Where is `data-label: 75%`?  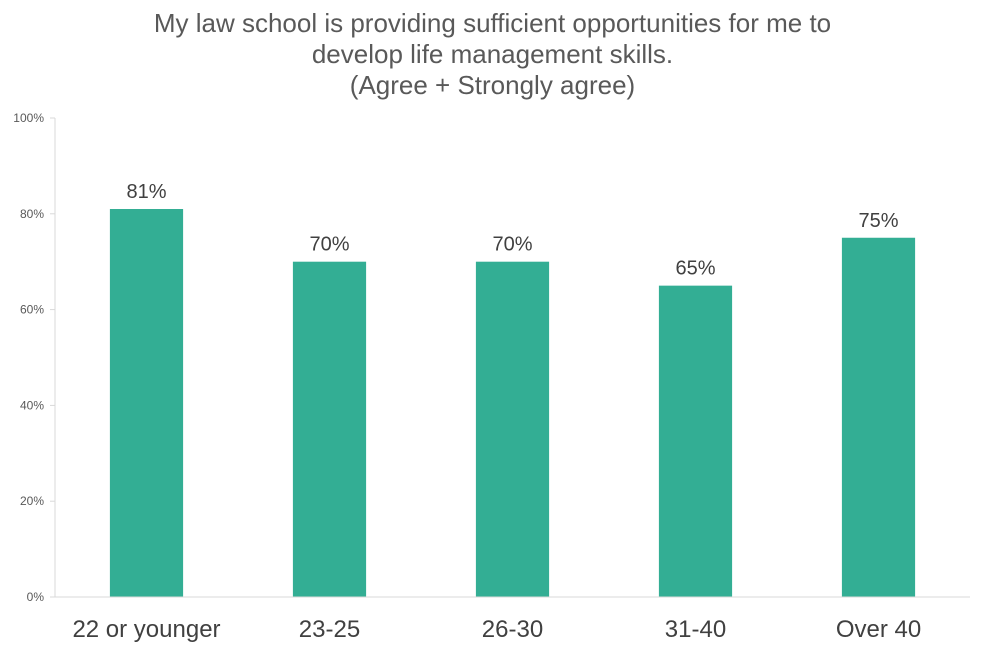
data-label: 75% is located at coordinates (878, 221).